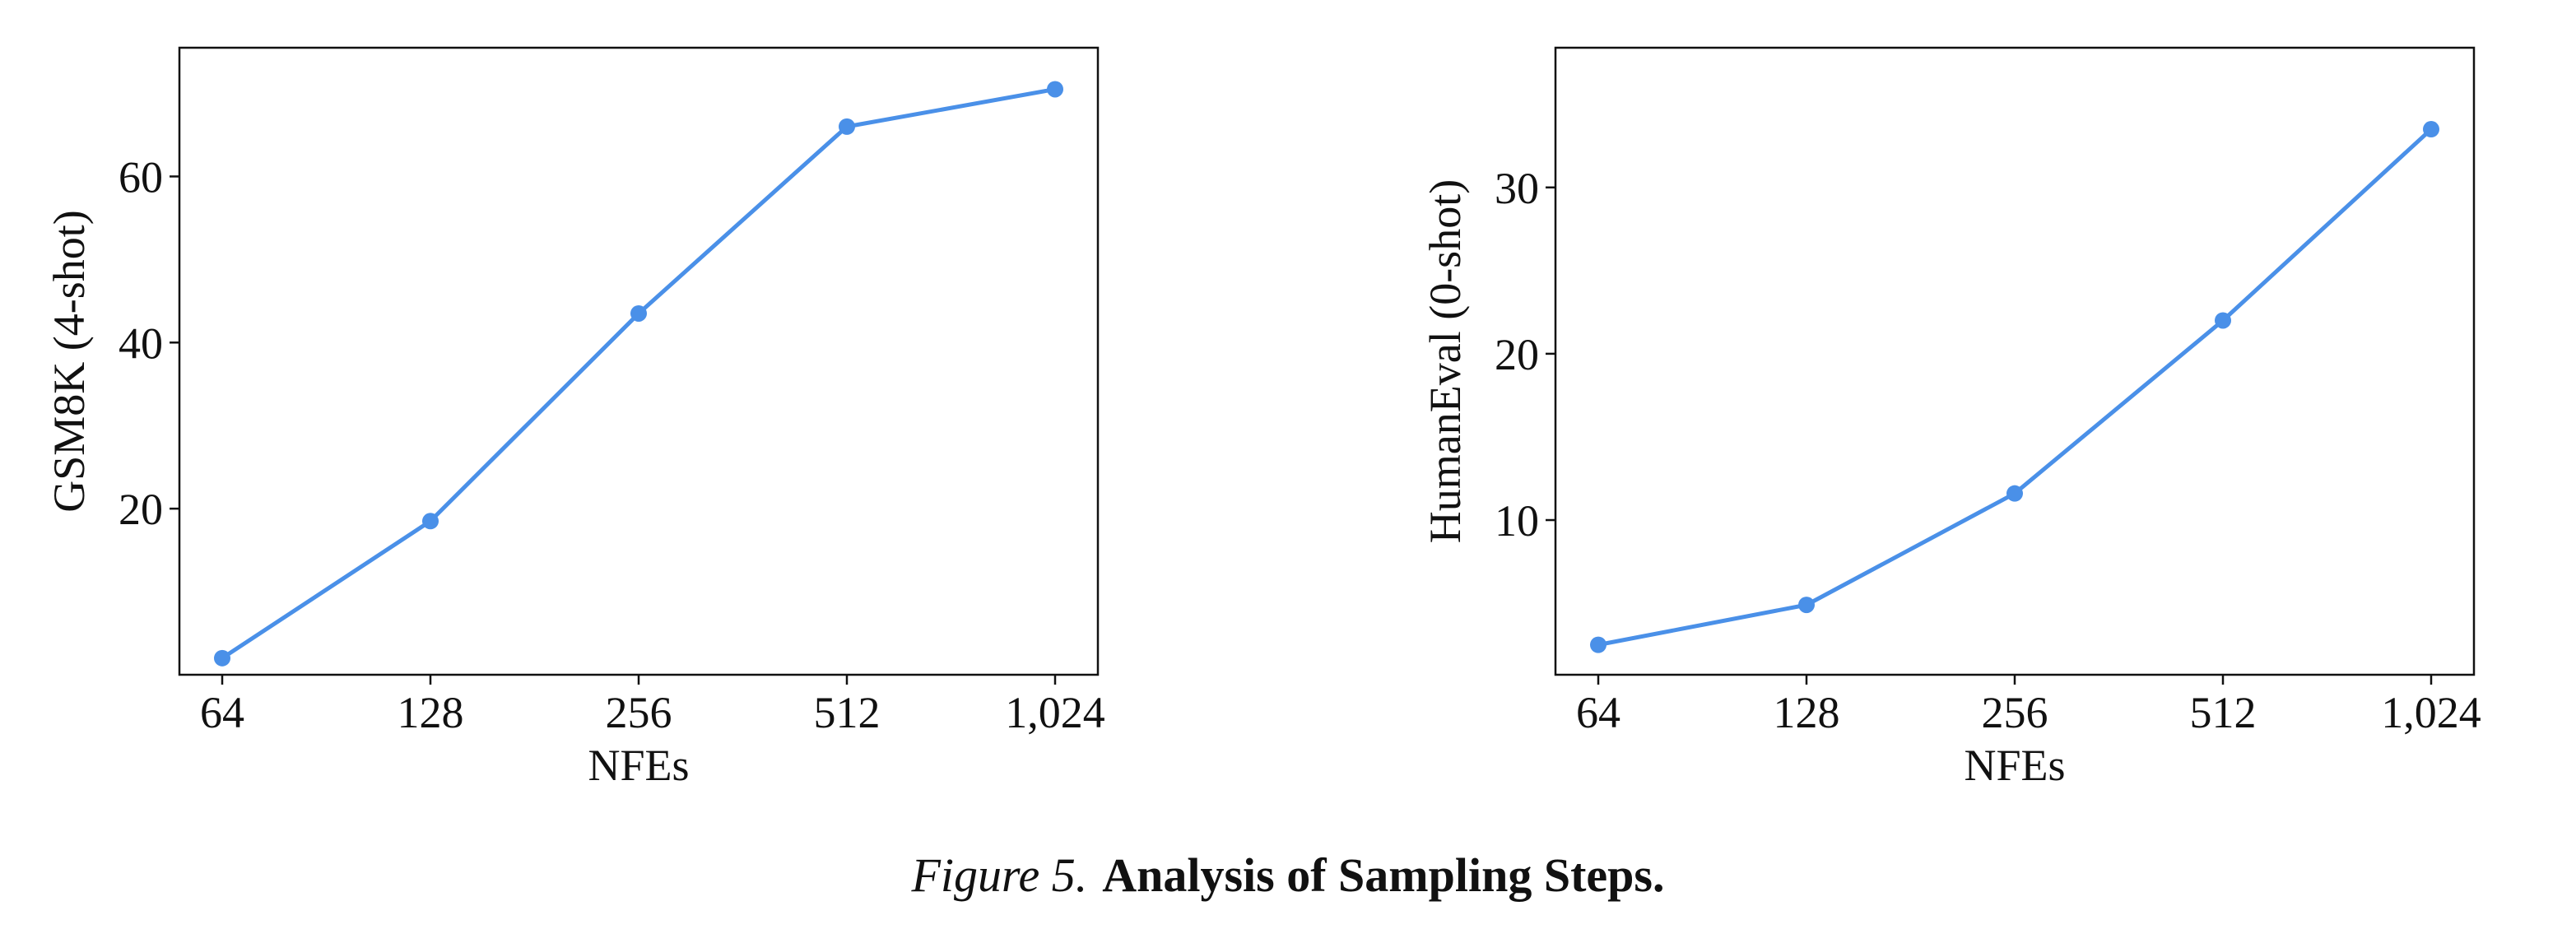 The width and height of the screenshot is (2576, 943). What do you see at coordinates (1445, 361) in the screenshot?
I see `y-axis-label: HumanEval (0-shot)` at bounding box center [1445, 361].